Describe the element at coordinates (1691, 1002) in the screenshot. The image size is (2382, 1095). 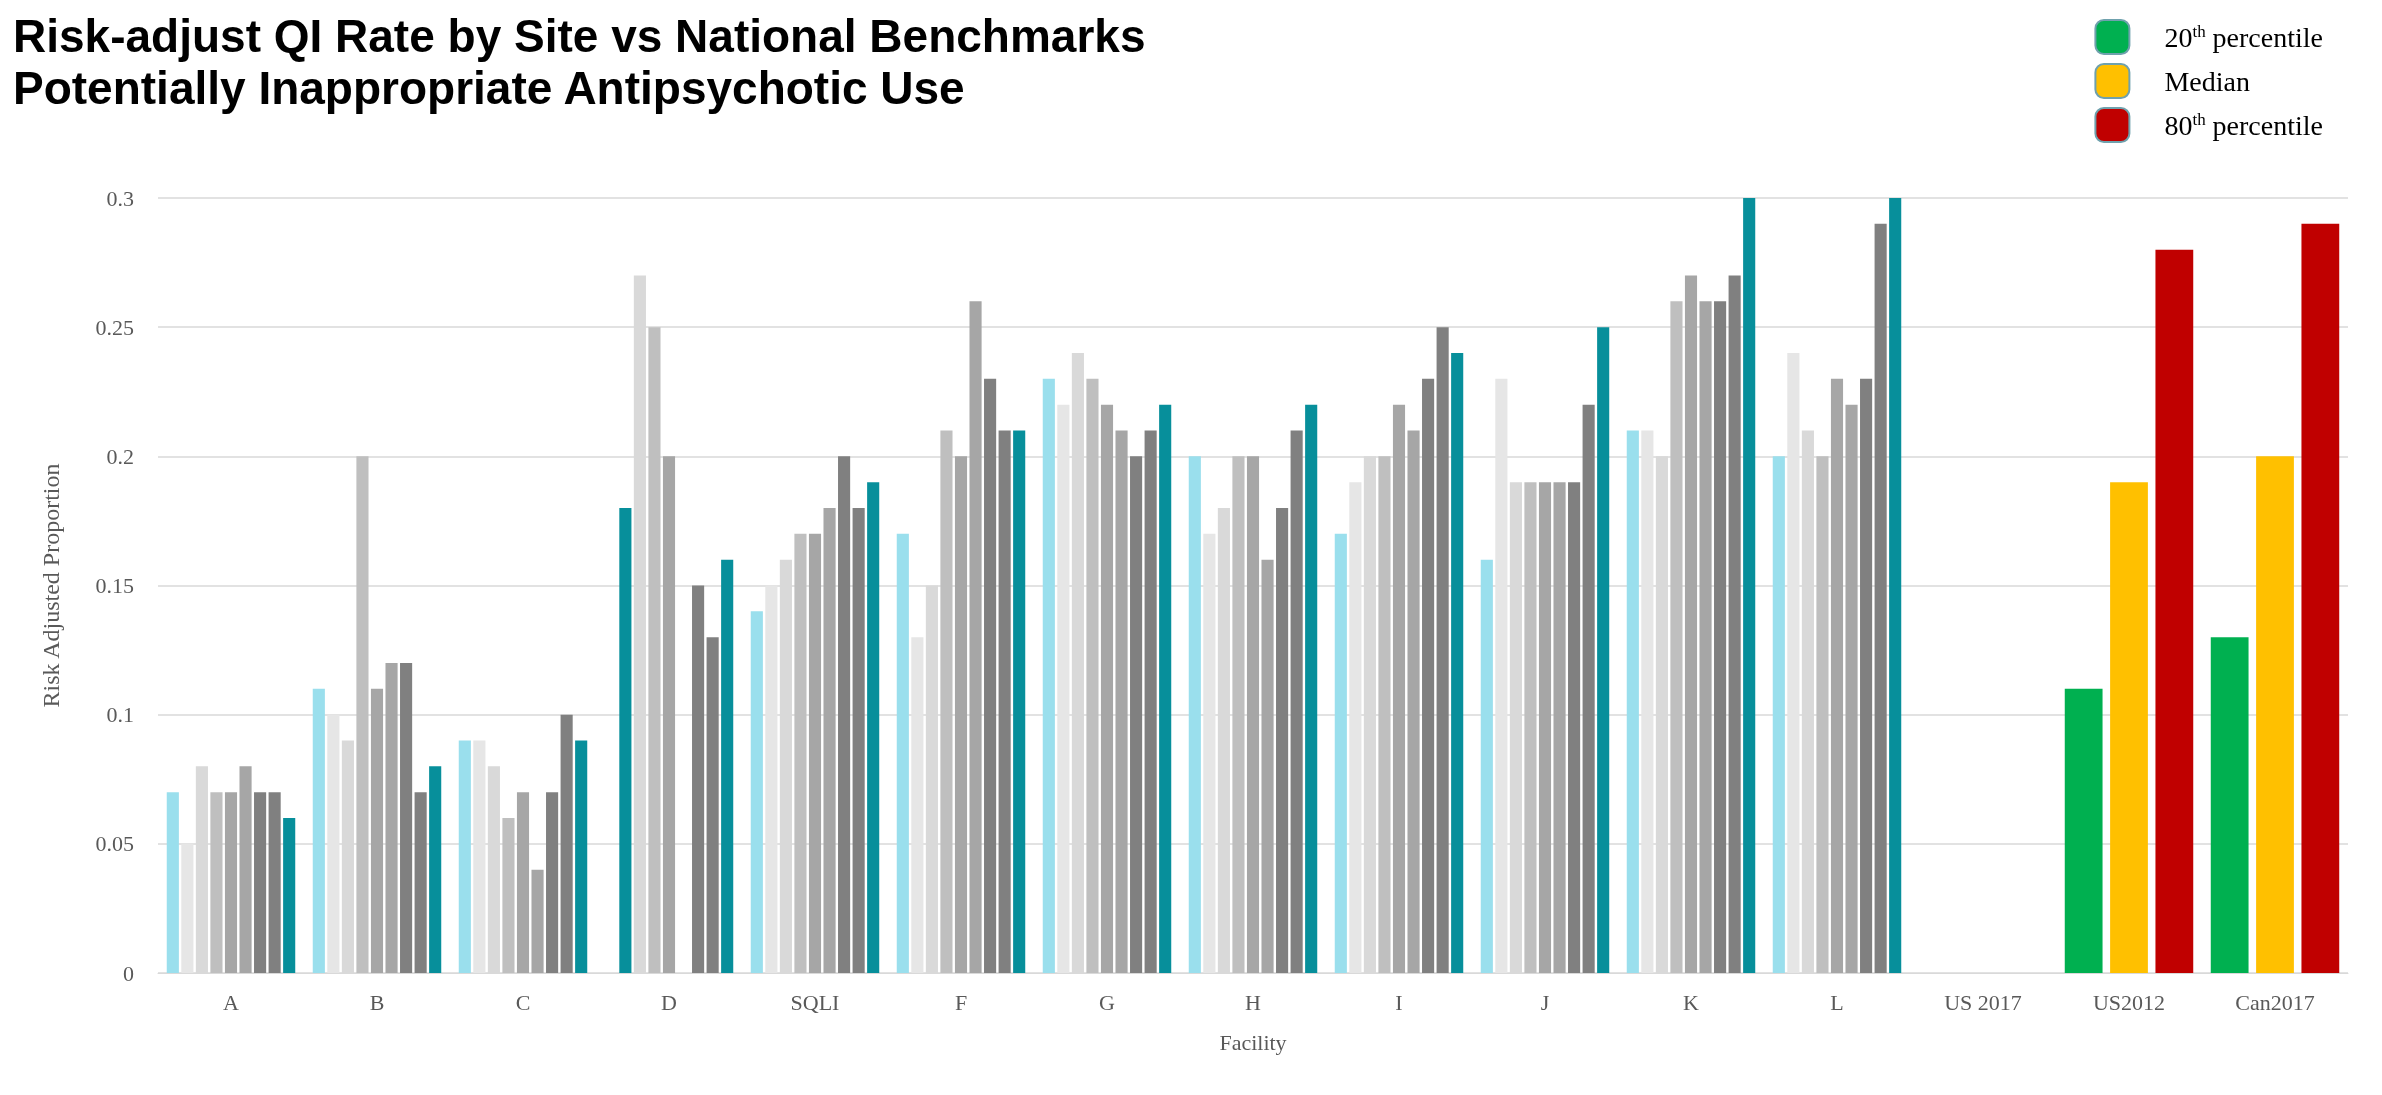
I see `x-tick-label: K` at that location.